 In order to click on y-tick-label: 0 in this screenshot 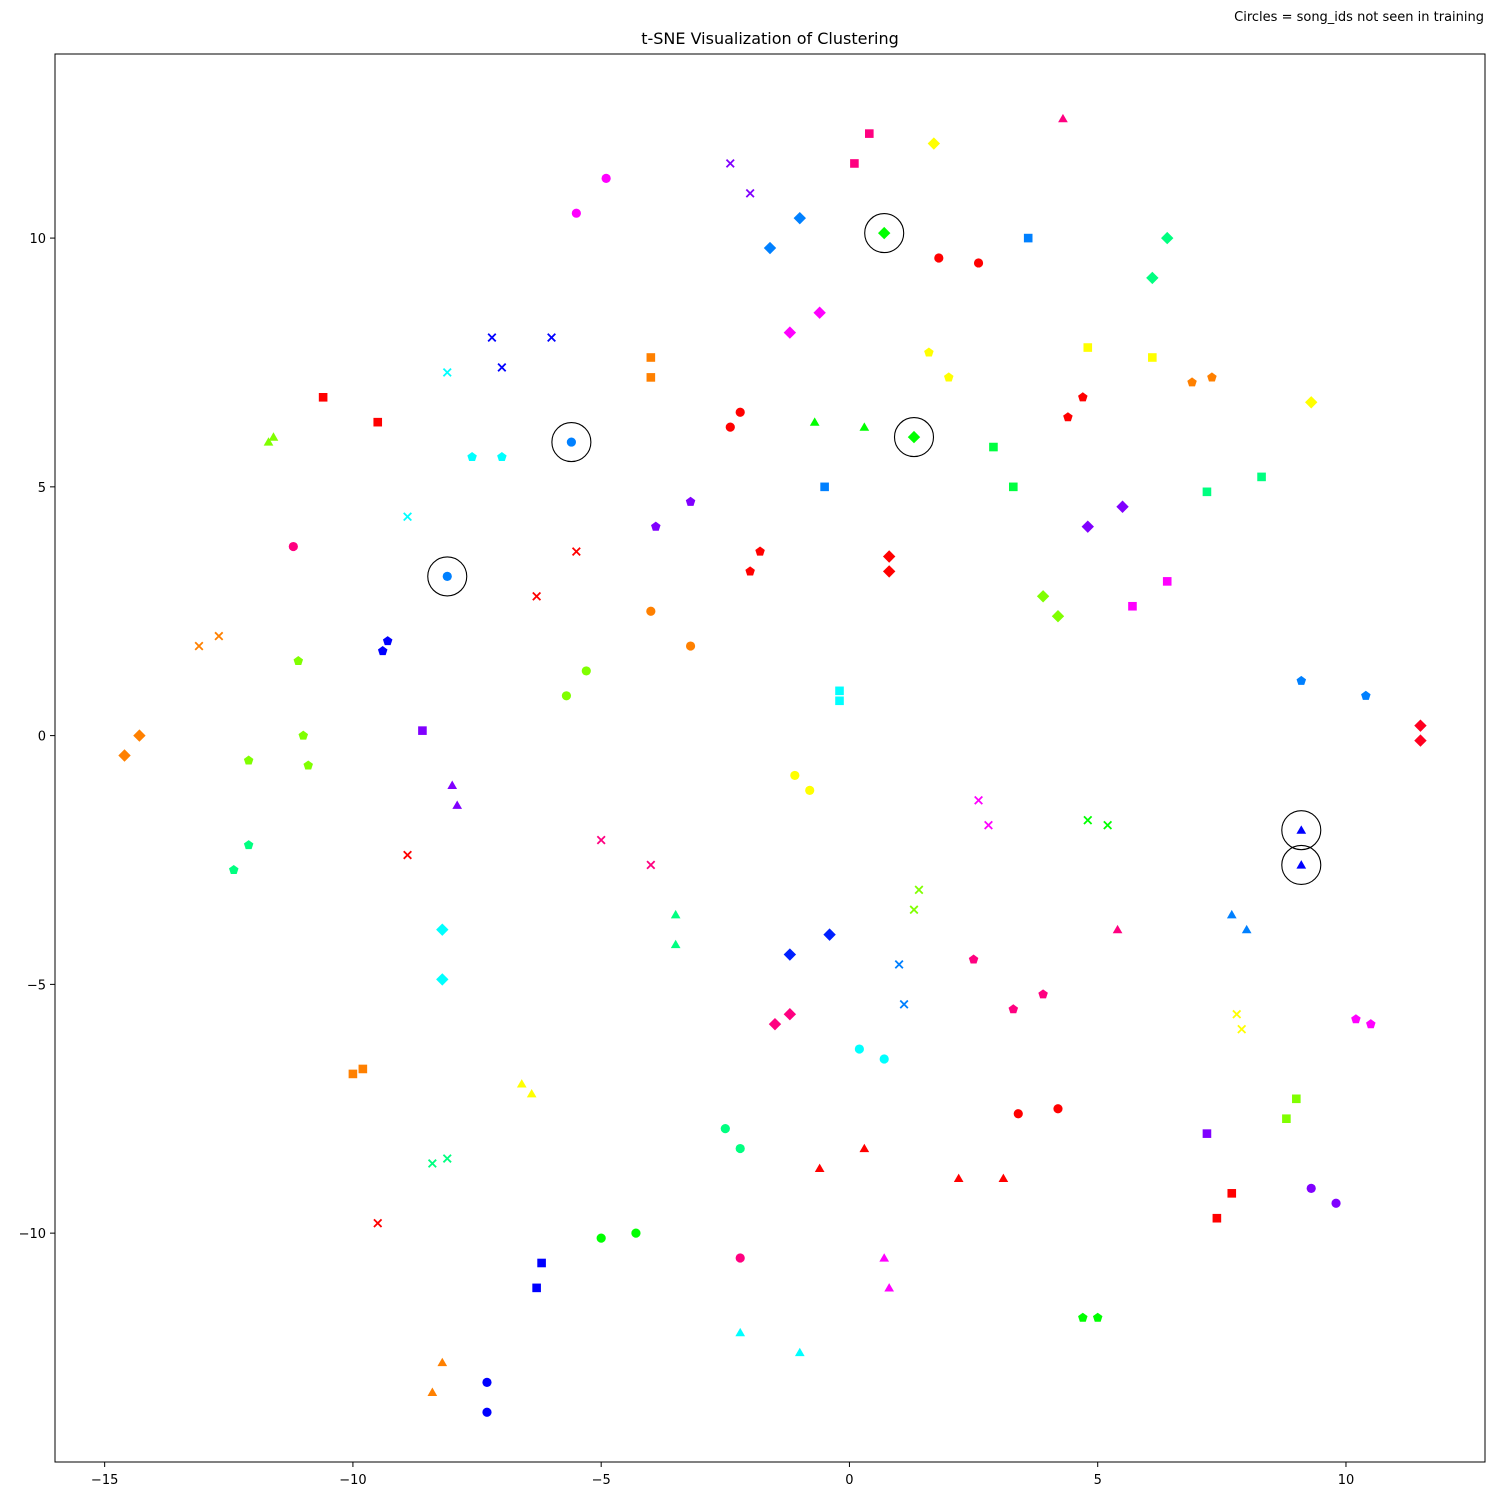, I will do `click(42, 737)`.